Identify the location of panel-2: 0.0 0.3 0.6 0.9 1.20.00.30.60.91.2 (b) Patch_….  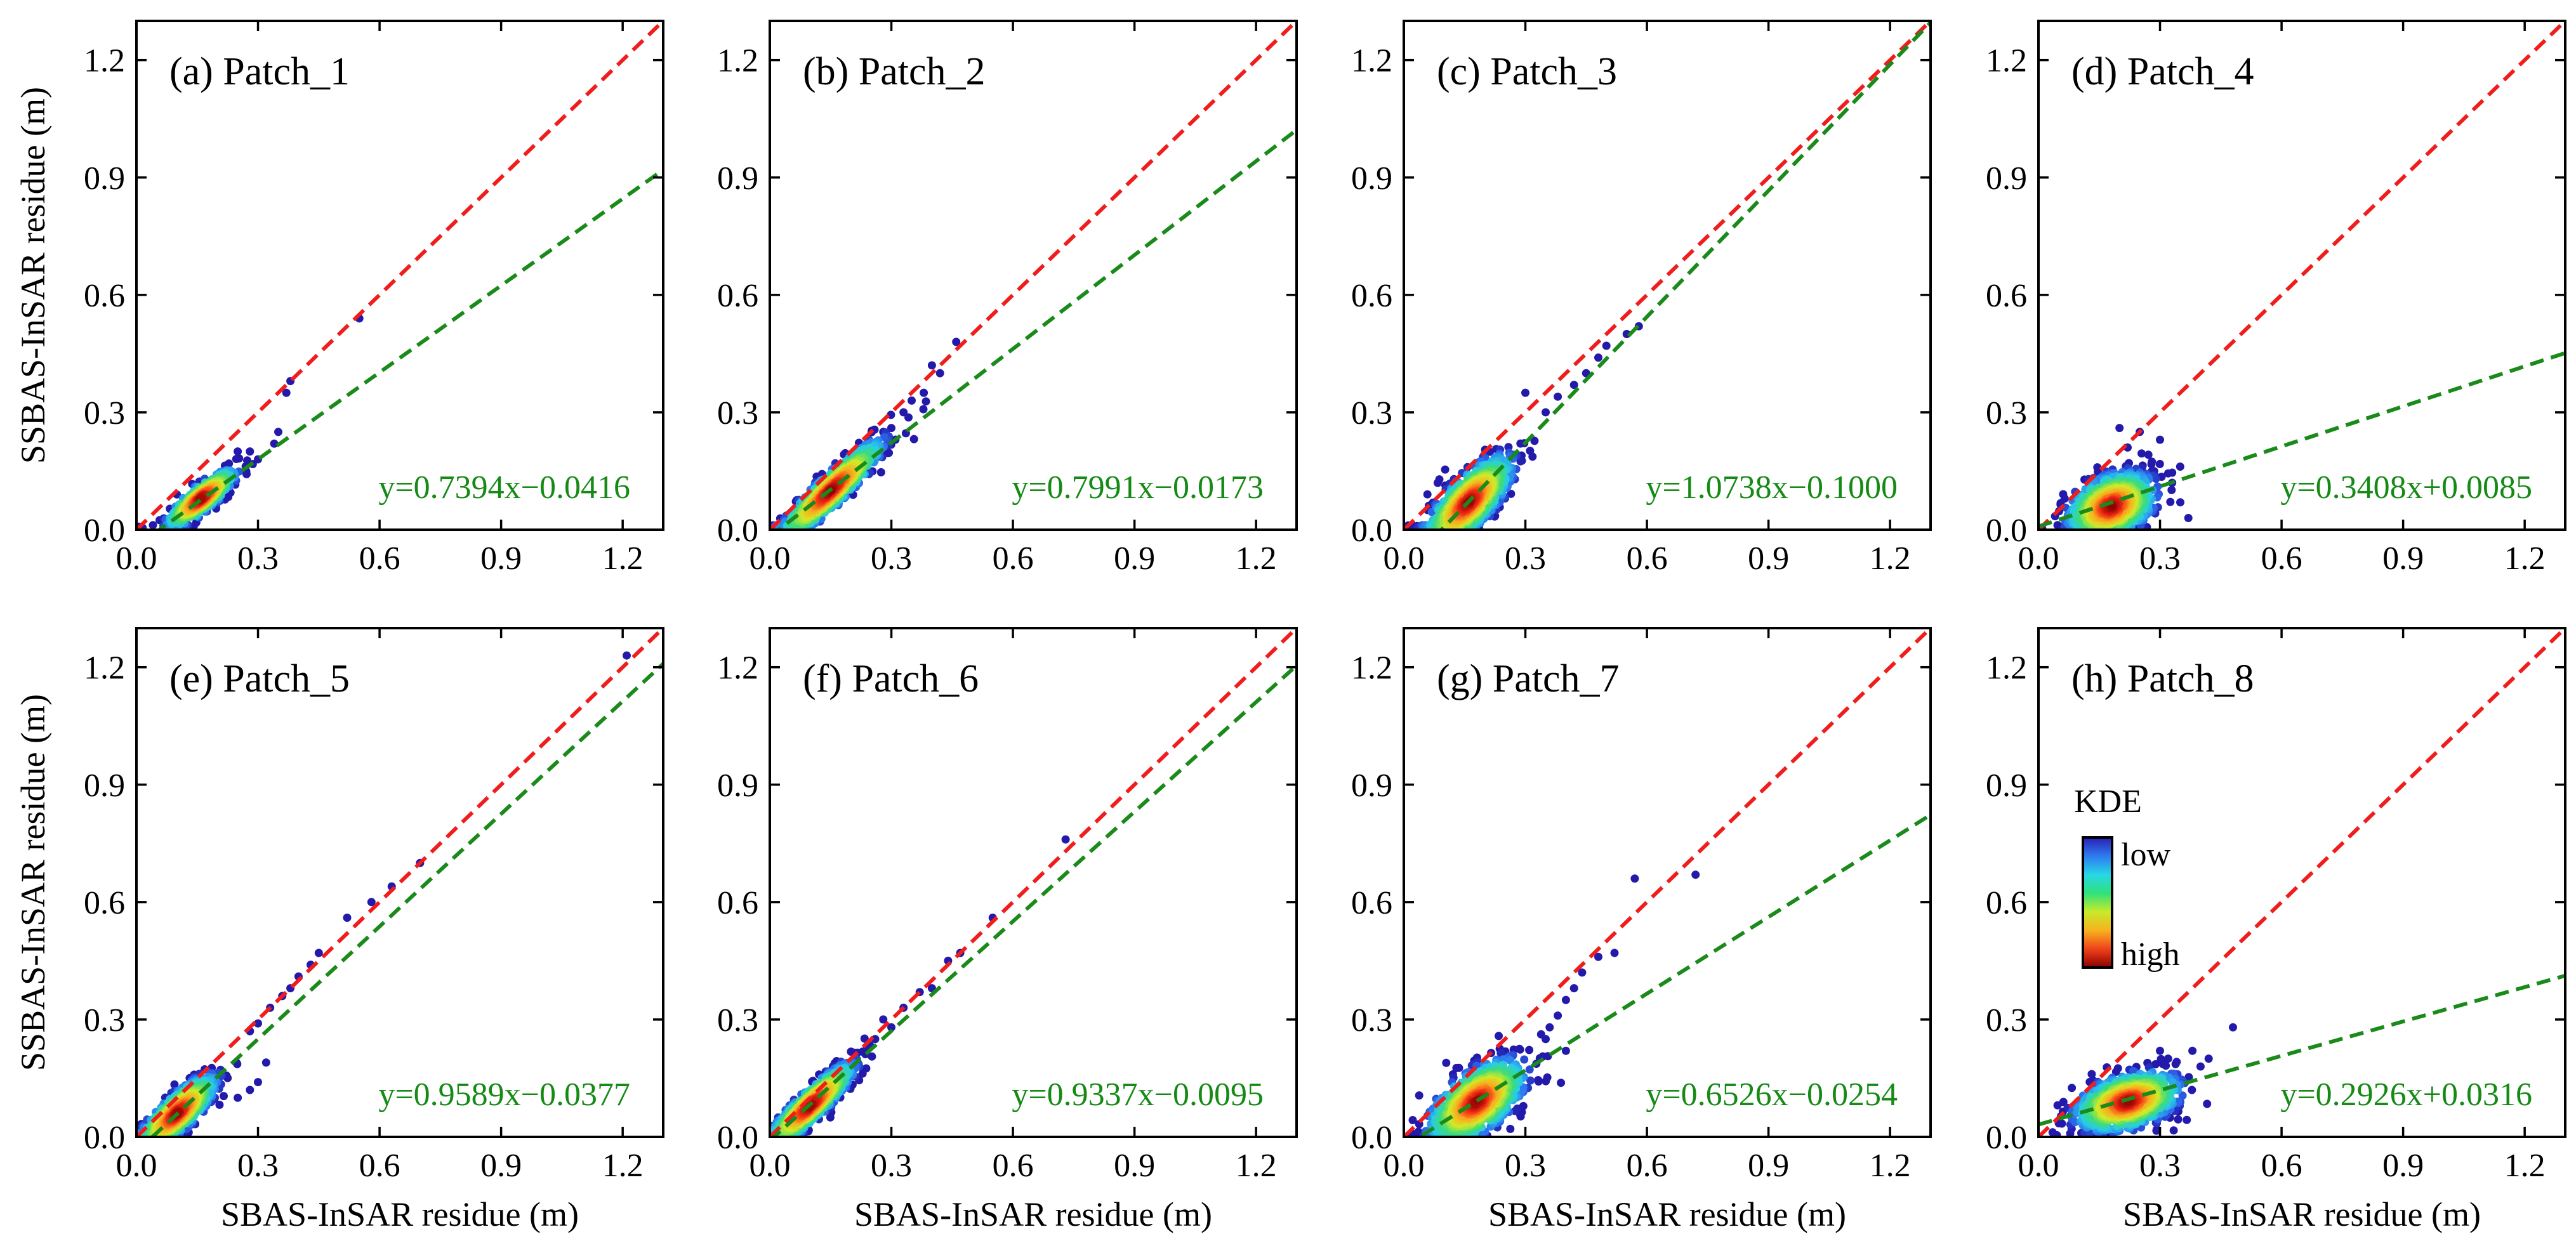
(1007, 298).